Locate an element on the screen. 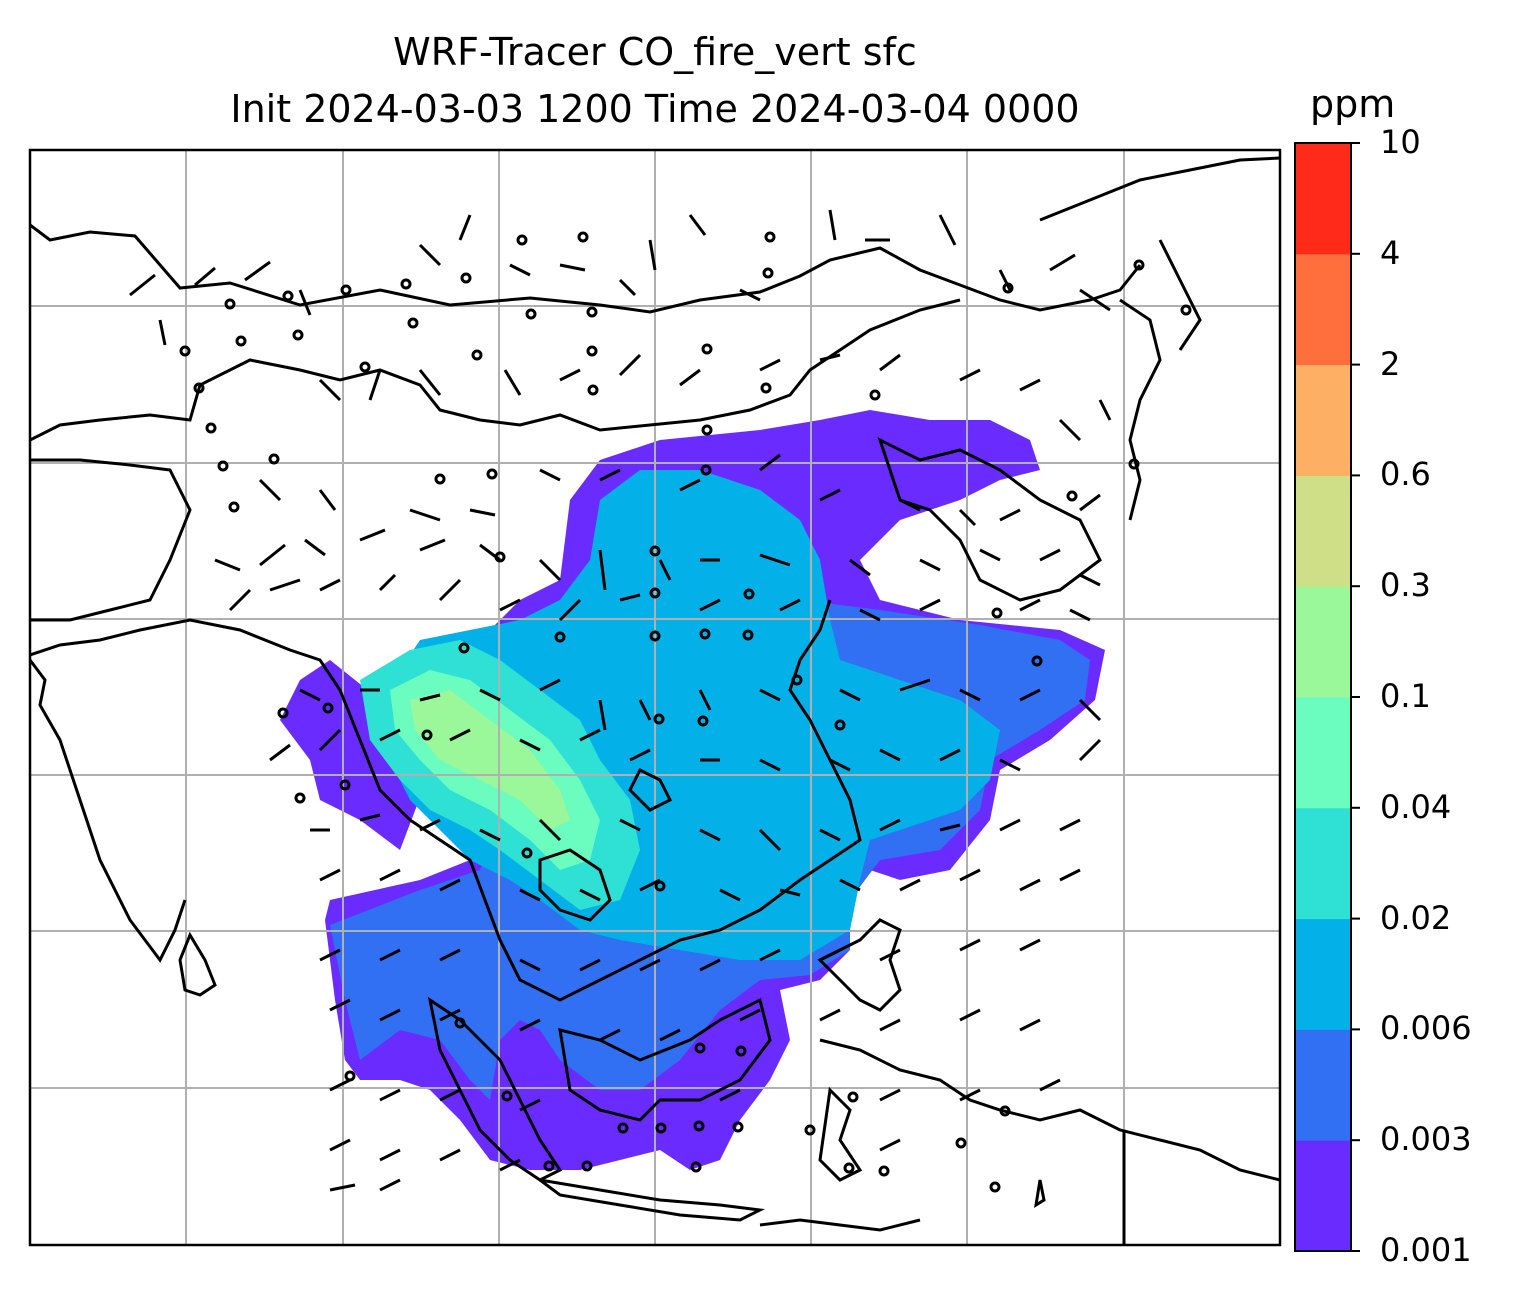  map-title-line1: WRF-Tracer CO_fire_vert sfc is located at coordinates (655, 52).